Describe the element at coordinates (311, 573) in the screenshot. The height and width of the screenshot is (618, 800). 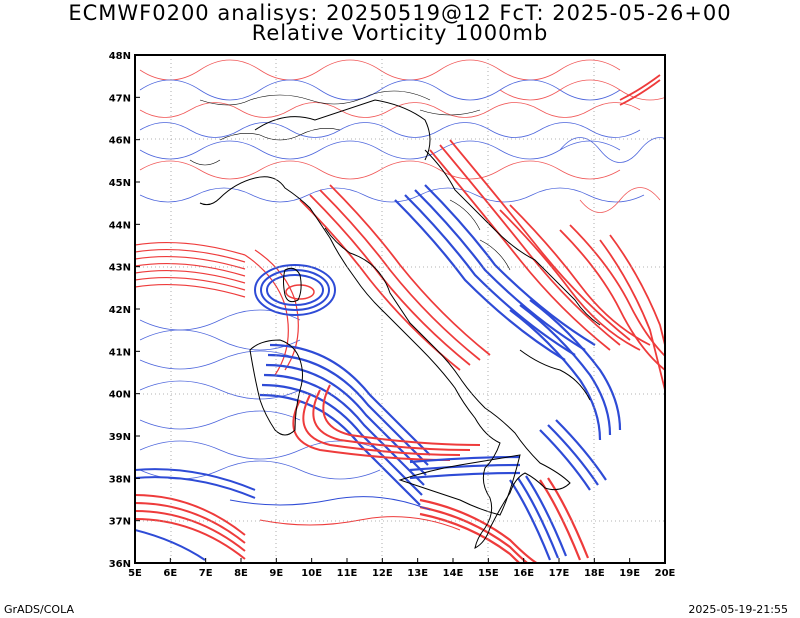
I see `lon-tick-label: 10E` at that location.